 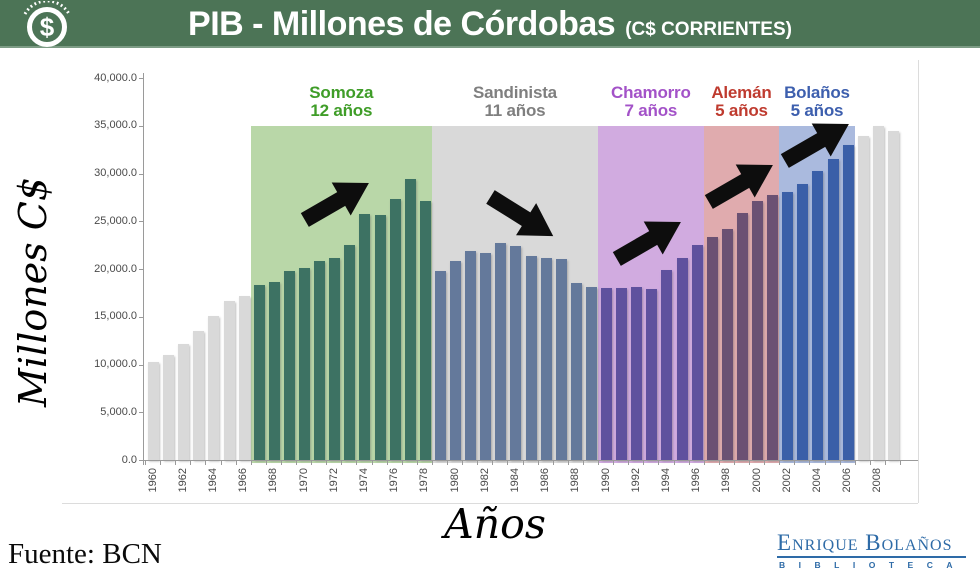 What do you see at coordinates (341, 92) in the screenshot?
I see `era-name: Somoza` at bounding box center [341, 92].